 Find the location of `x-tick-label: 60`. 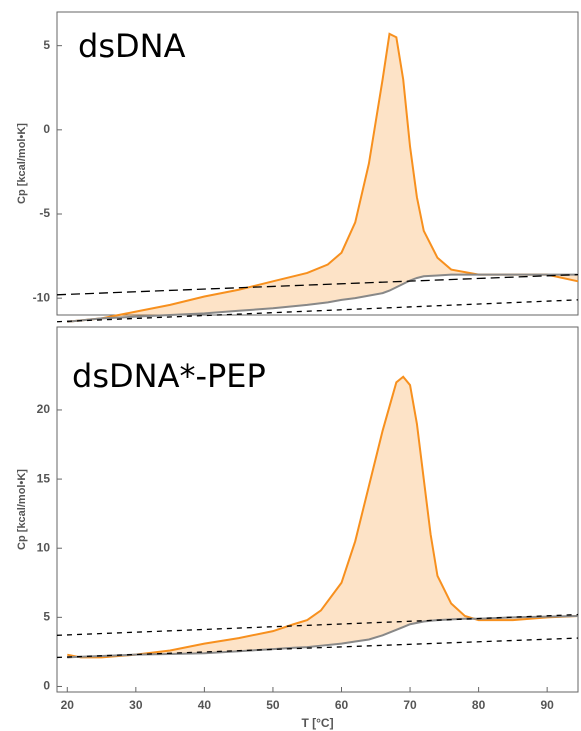

x-tick-label: 60 is located at coordinates (342, 705).